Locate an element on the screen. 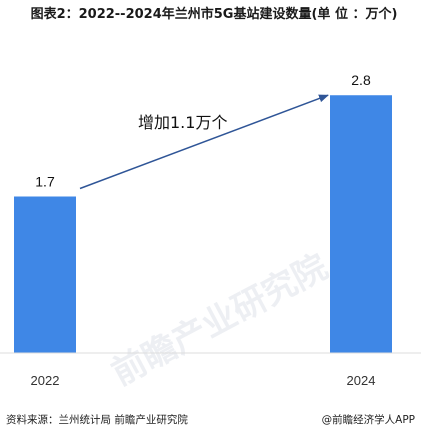 Image resolution: width=421 pixels, height=435 pixels. increase-arrow is located at coordinates (204, 142).